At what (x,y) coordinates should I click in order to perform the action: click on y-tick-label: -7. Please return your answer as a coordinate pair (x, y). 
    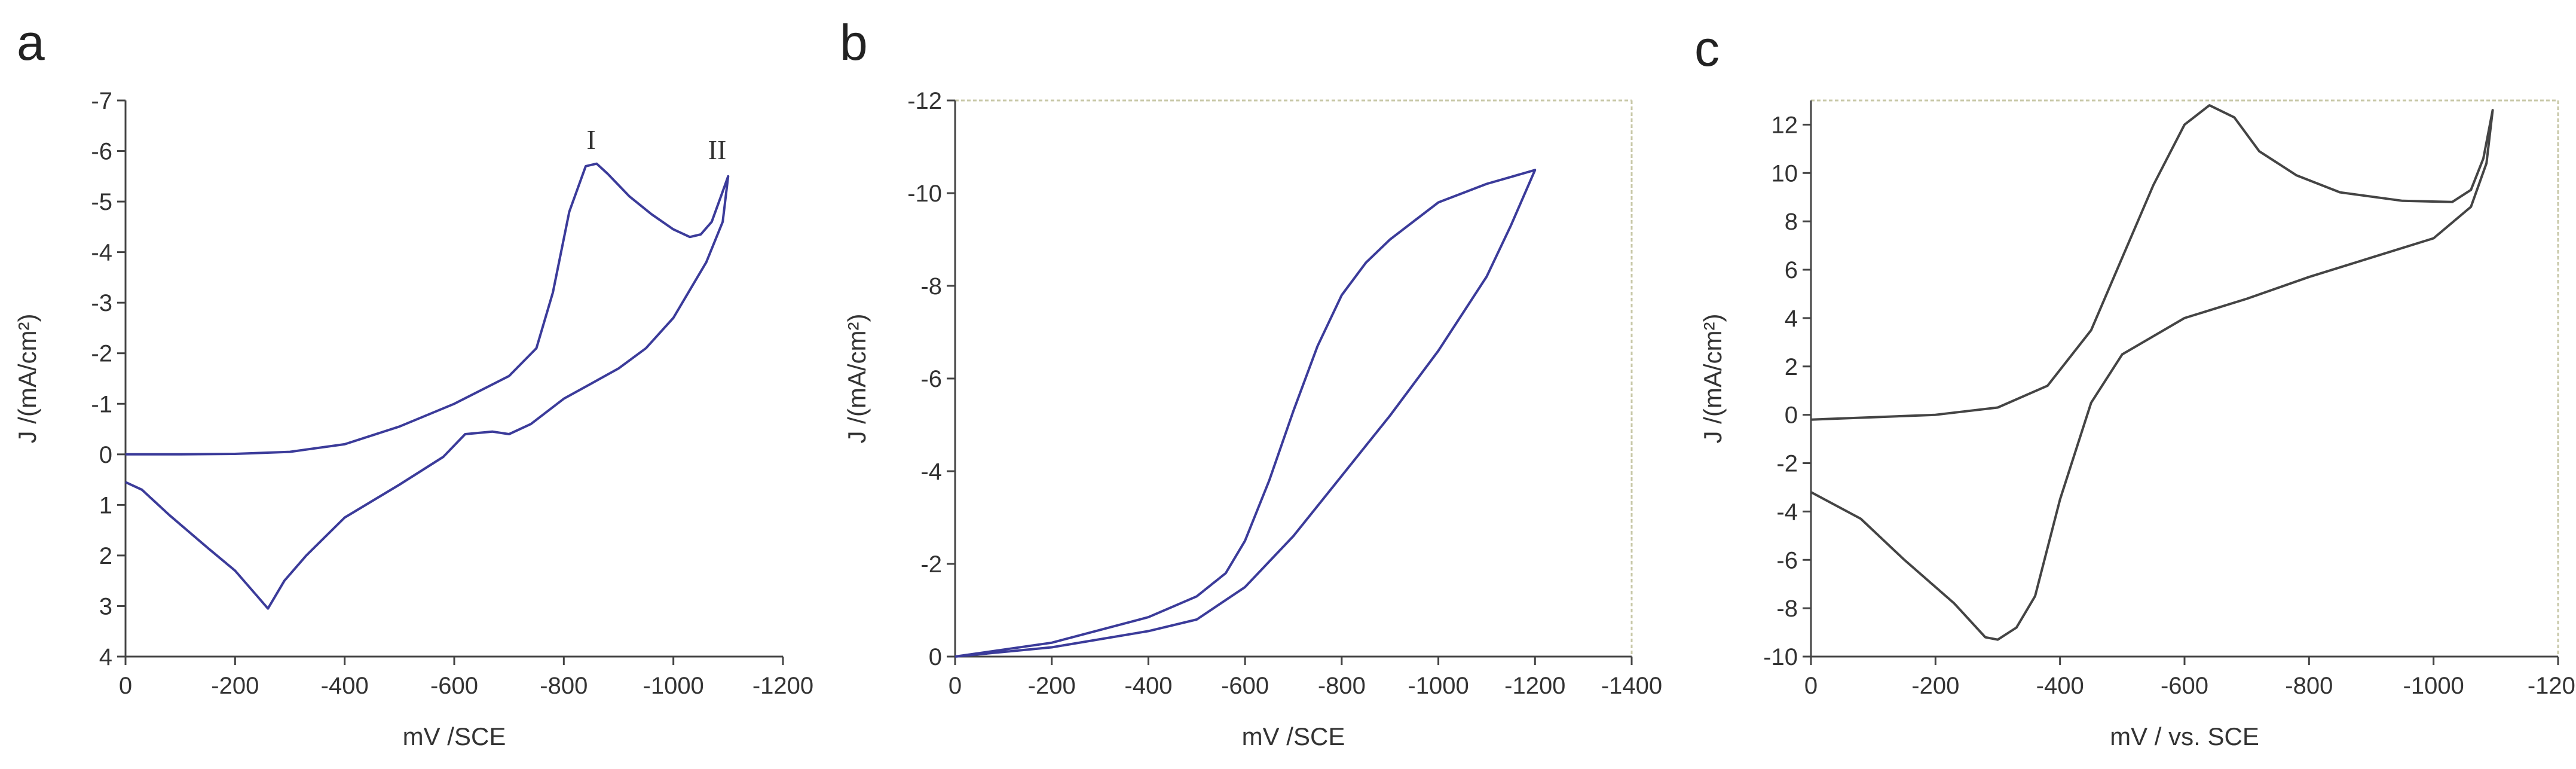
    Looking at the image, I should click on (101, 101).